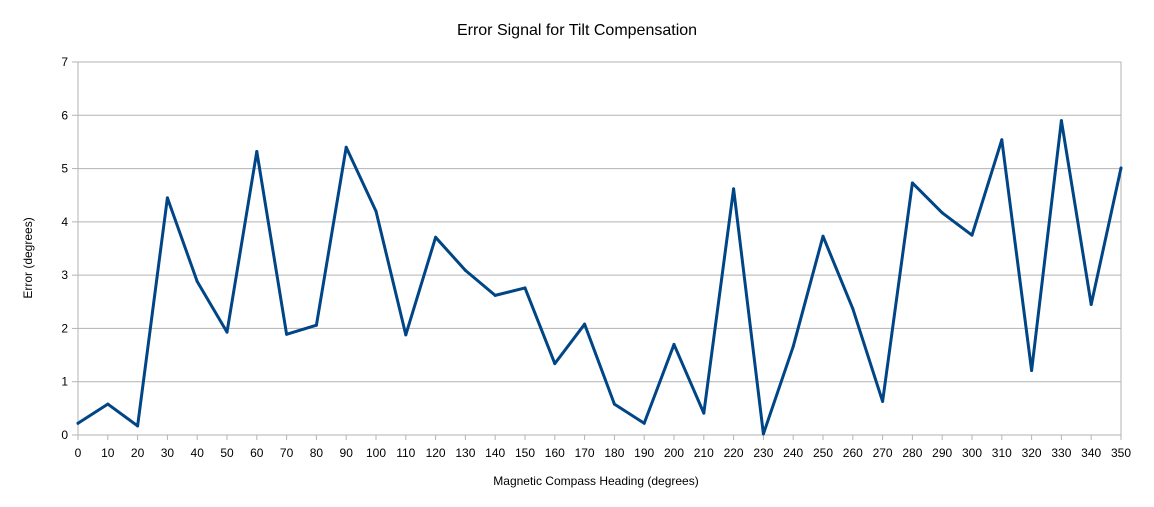  I want to click on x-tick-label: 30, so click(168, 453).